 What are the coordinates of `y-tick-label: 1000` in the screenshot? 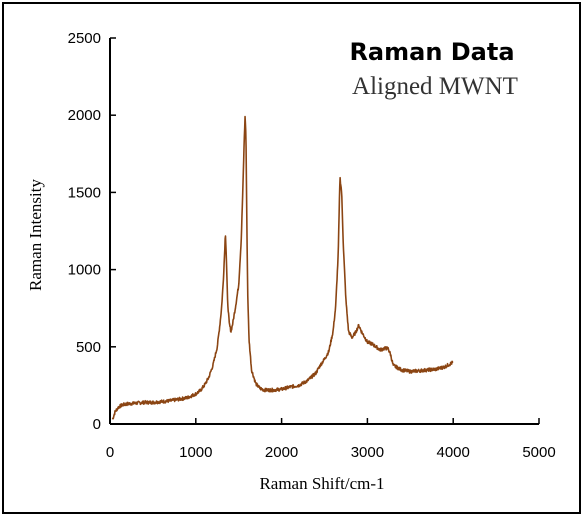 It's located at (84, 270).